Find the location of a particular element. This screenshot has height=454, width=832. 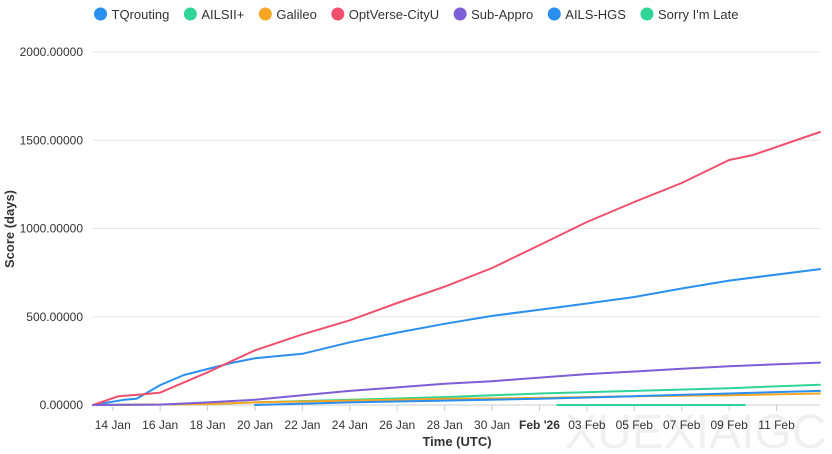

legend-item: Galileo is located at coordinates (287, 14).